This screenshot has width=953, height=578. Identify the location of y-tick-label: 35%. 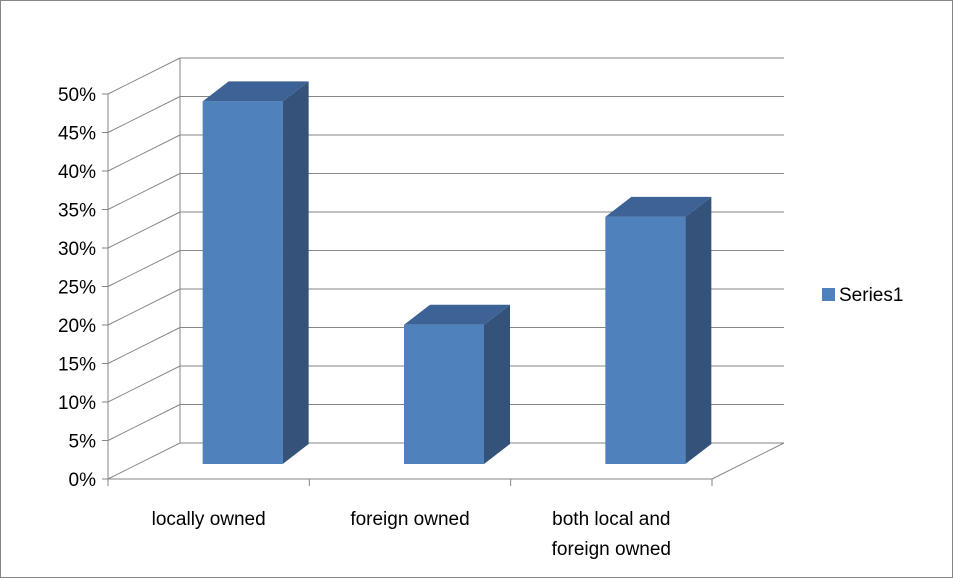
(77, 211).